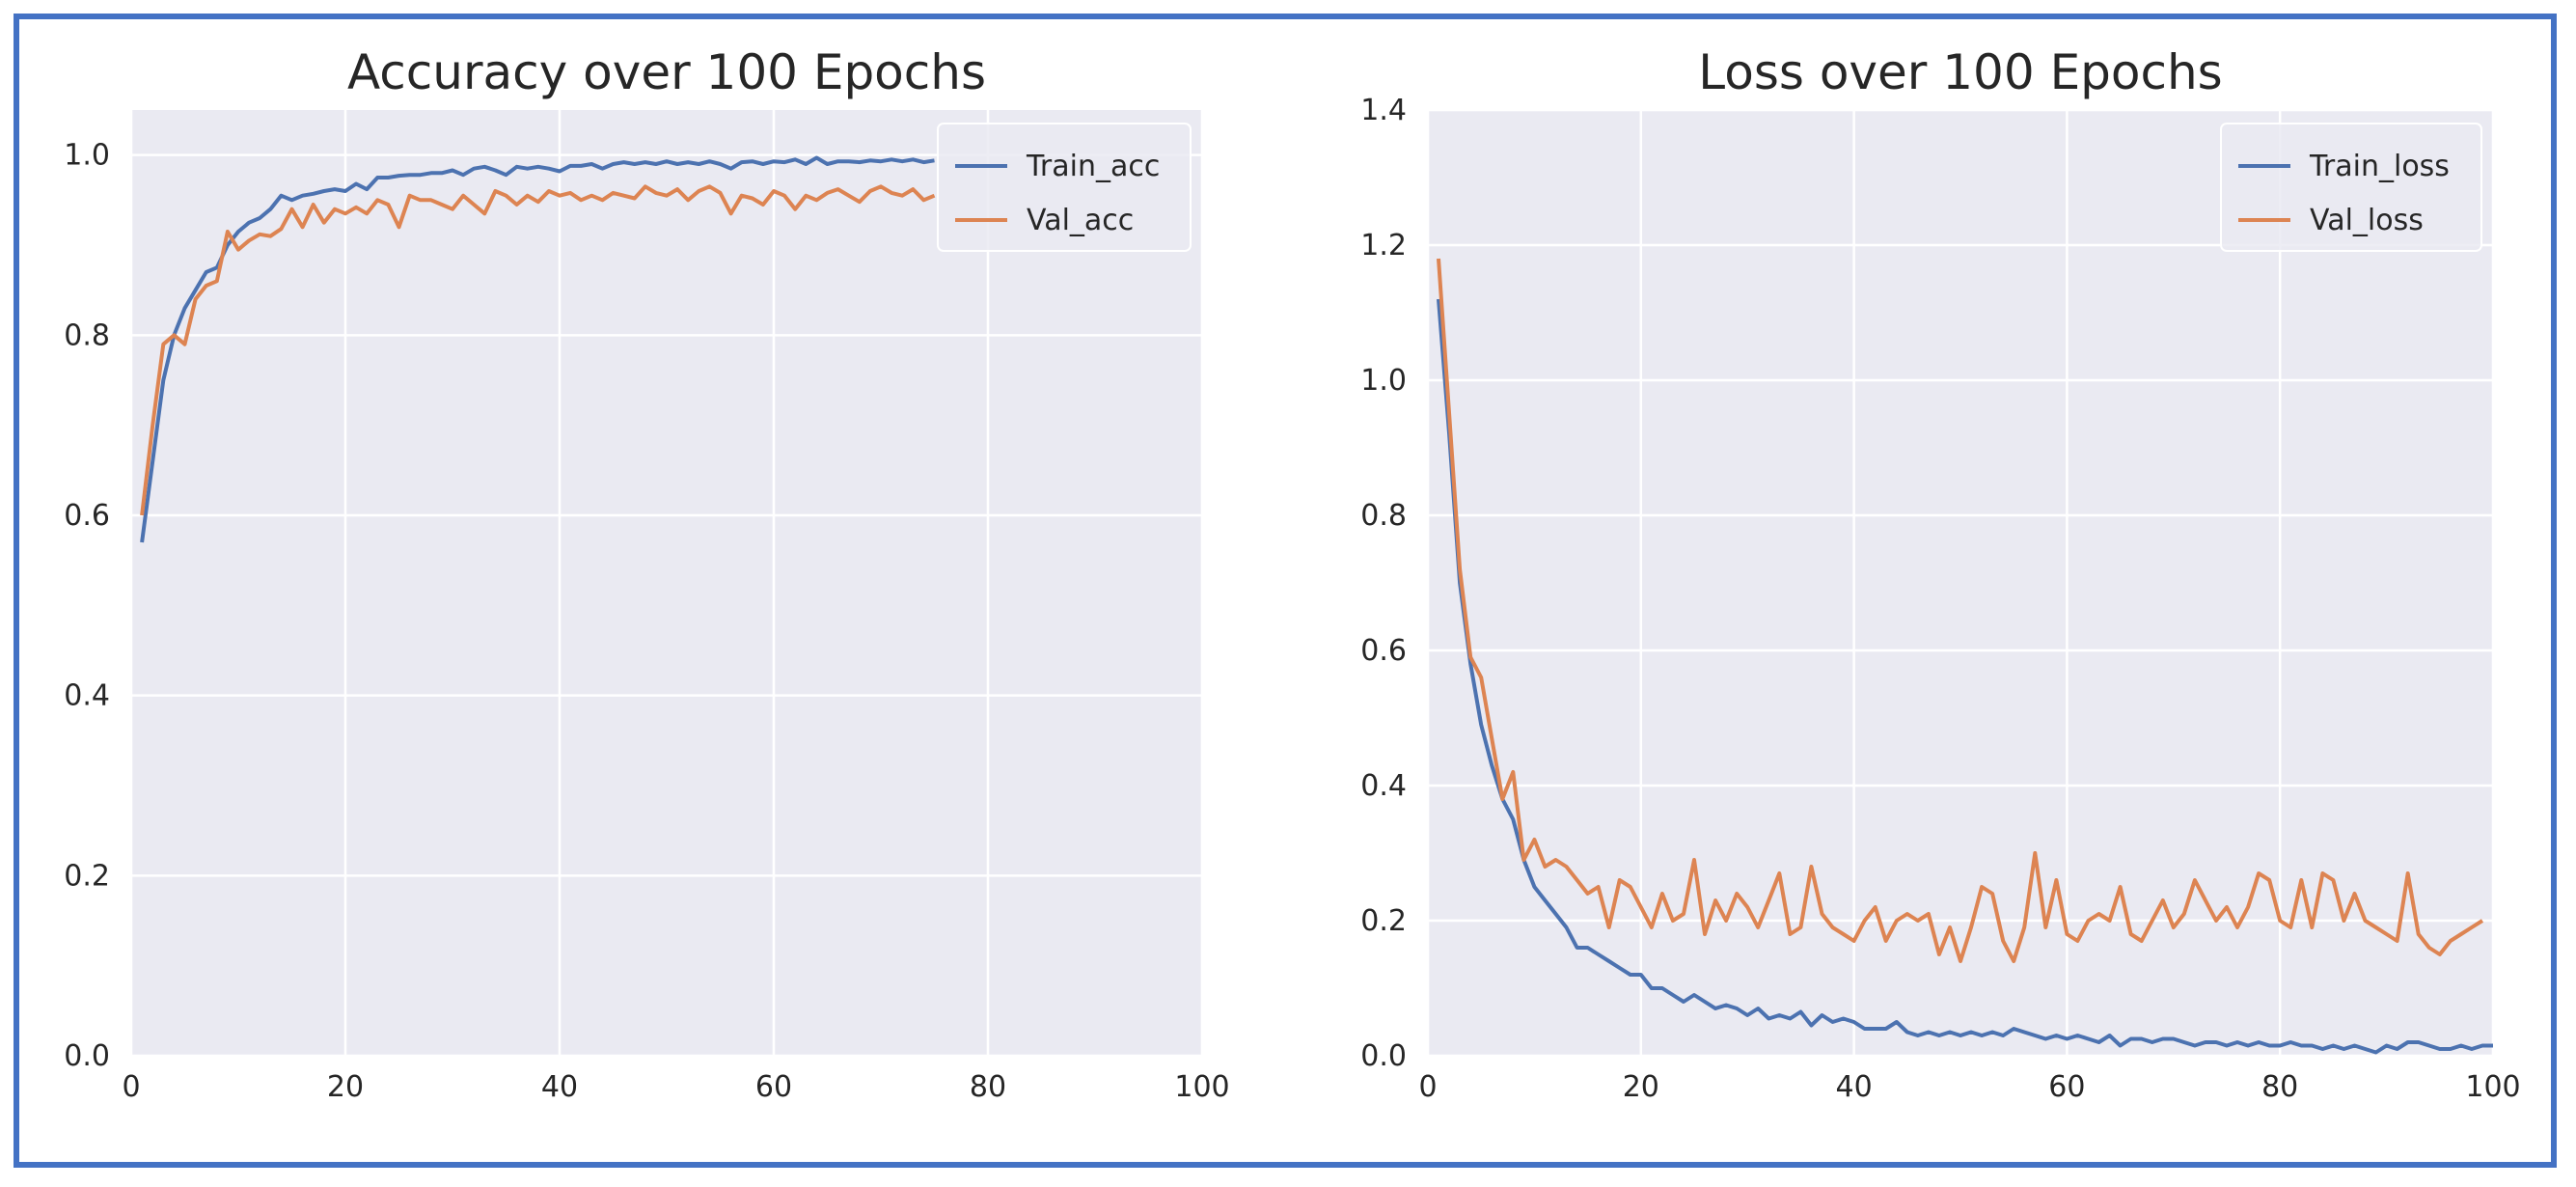 The height and width of the screenshot is (1187, 2576). What do you see at coordinates (1065, 187) in the screenshot?
I see `accuracy-legend: Train_acc Val_acc` at bounding box center [1065, 187].